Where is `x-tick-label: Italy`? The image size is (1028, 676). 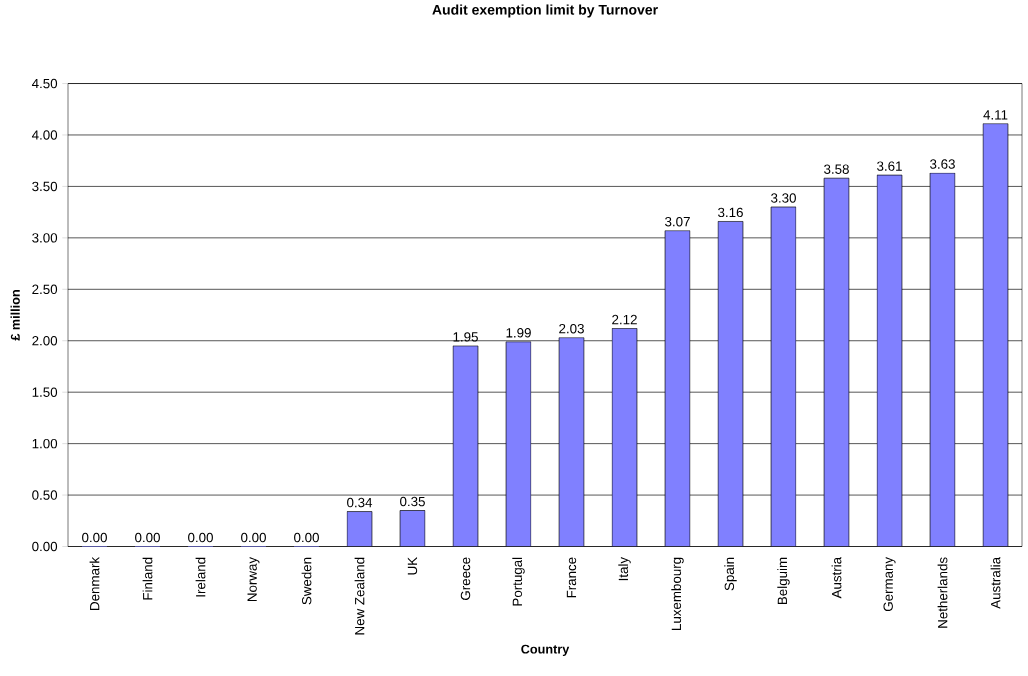
x-tick-label: Italy is located at coordinates (624, 569).